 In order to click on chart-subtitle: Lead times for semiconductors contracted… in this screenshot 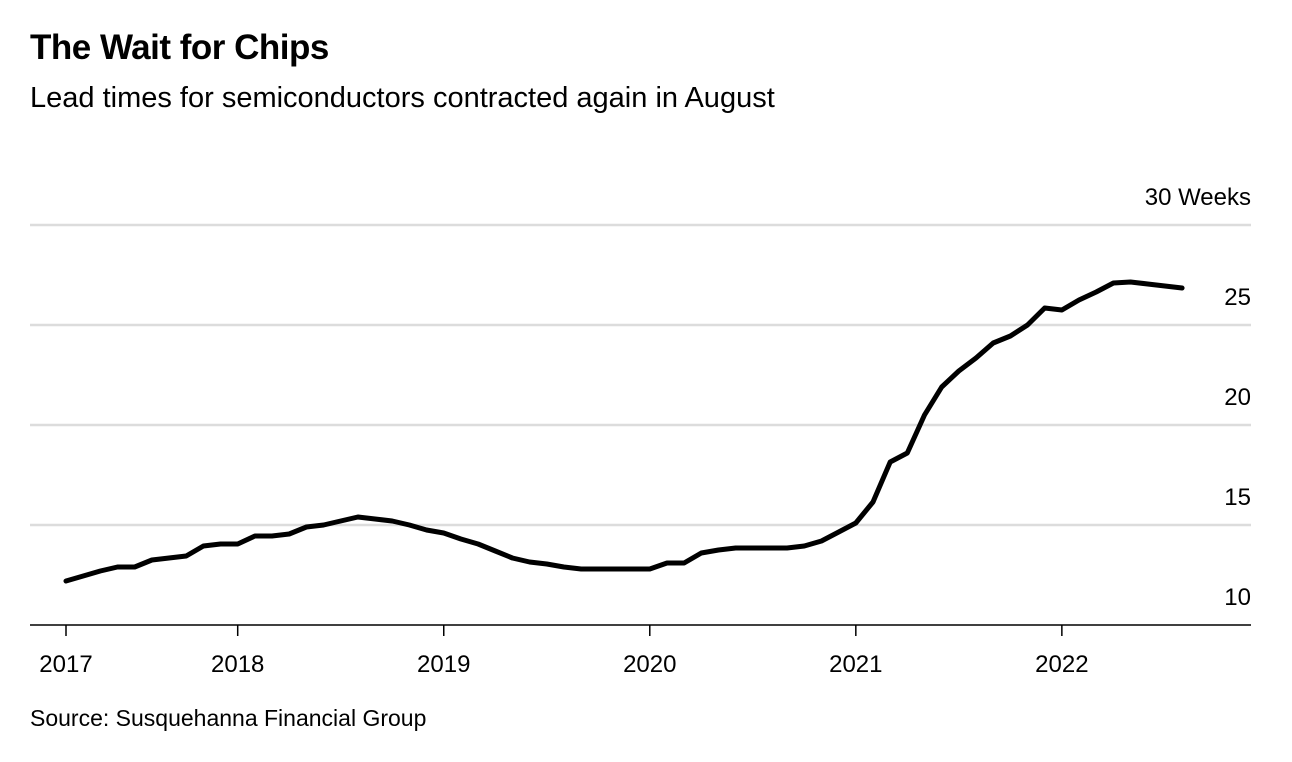, I will do `click(402, 98)`.